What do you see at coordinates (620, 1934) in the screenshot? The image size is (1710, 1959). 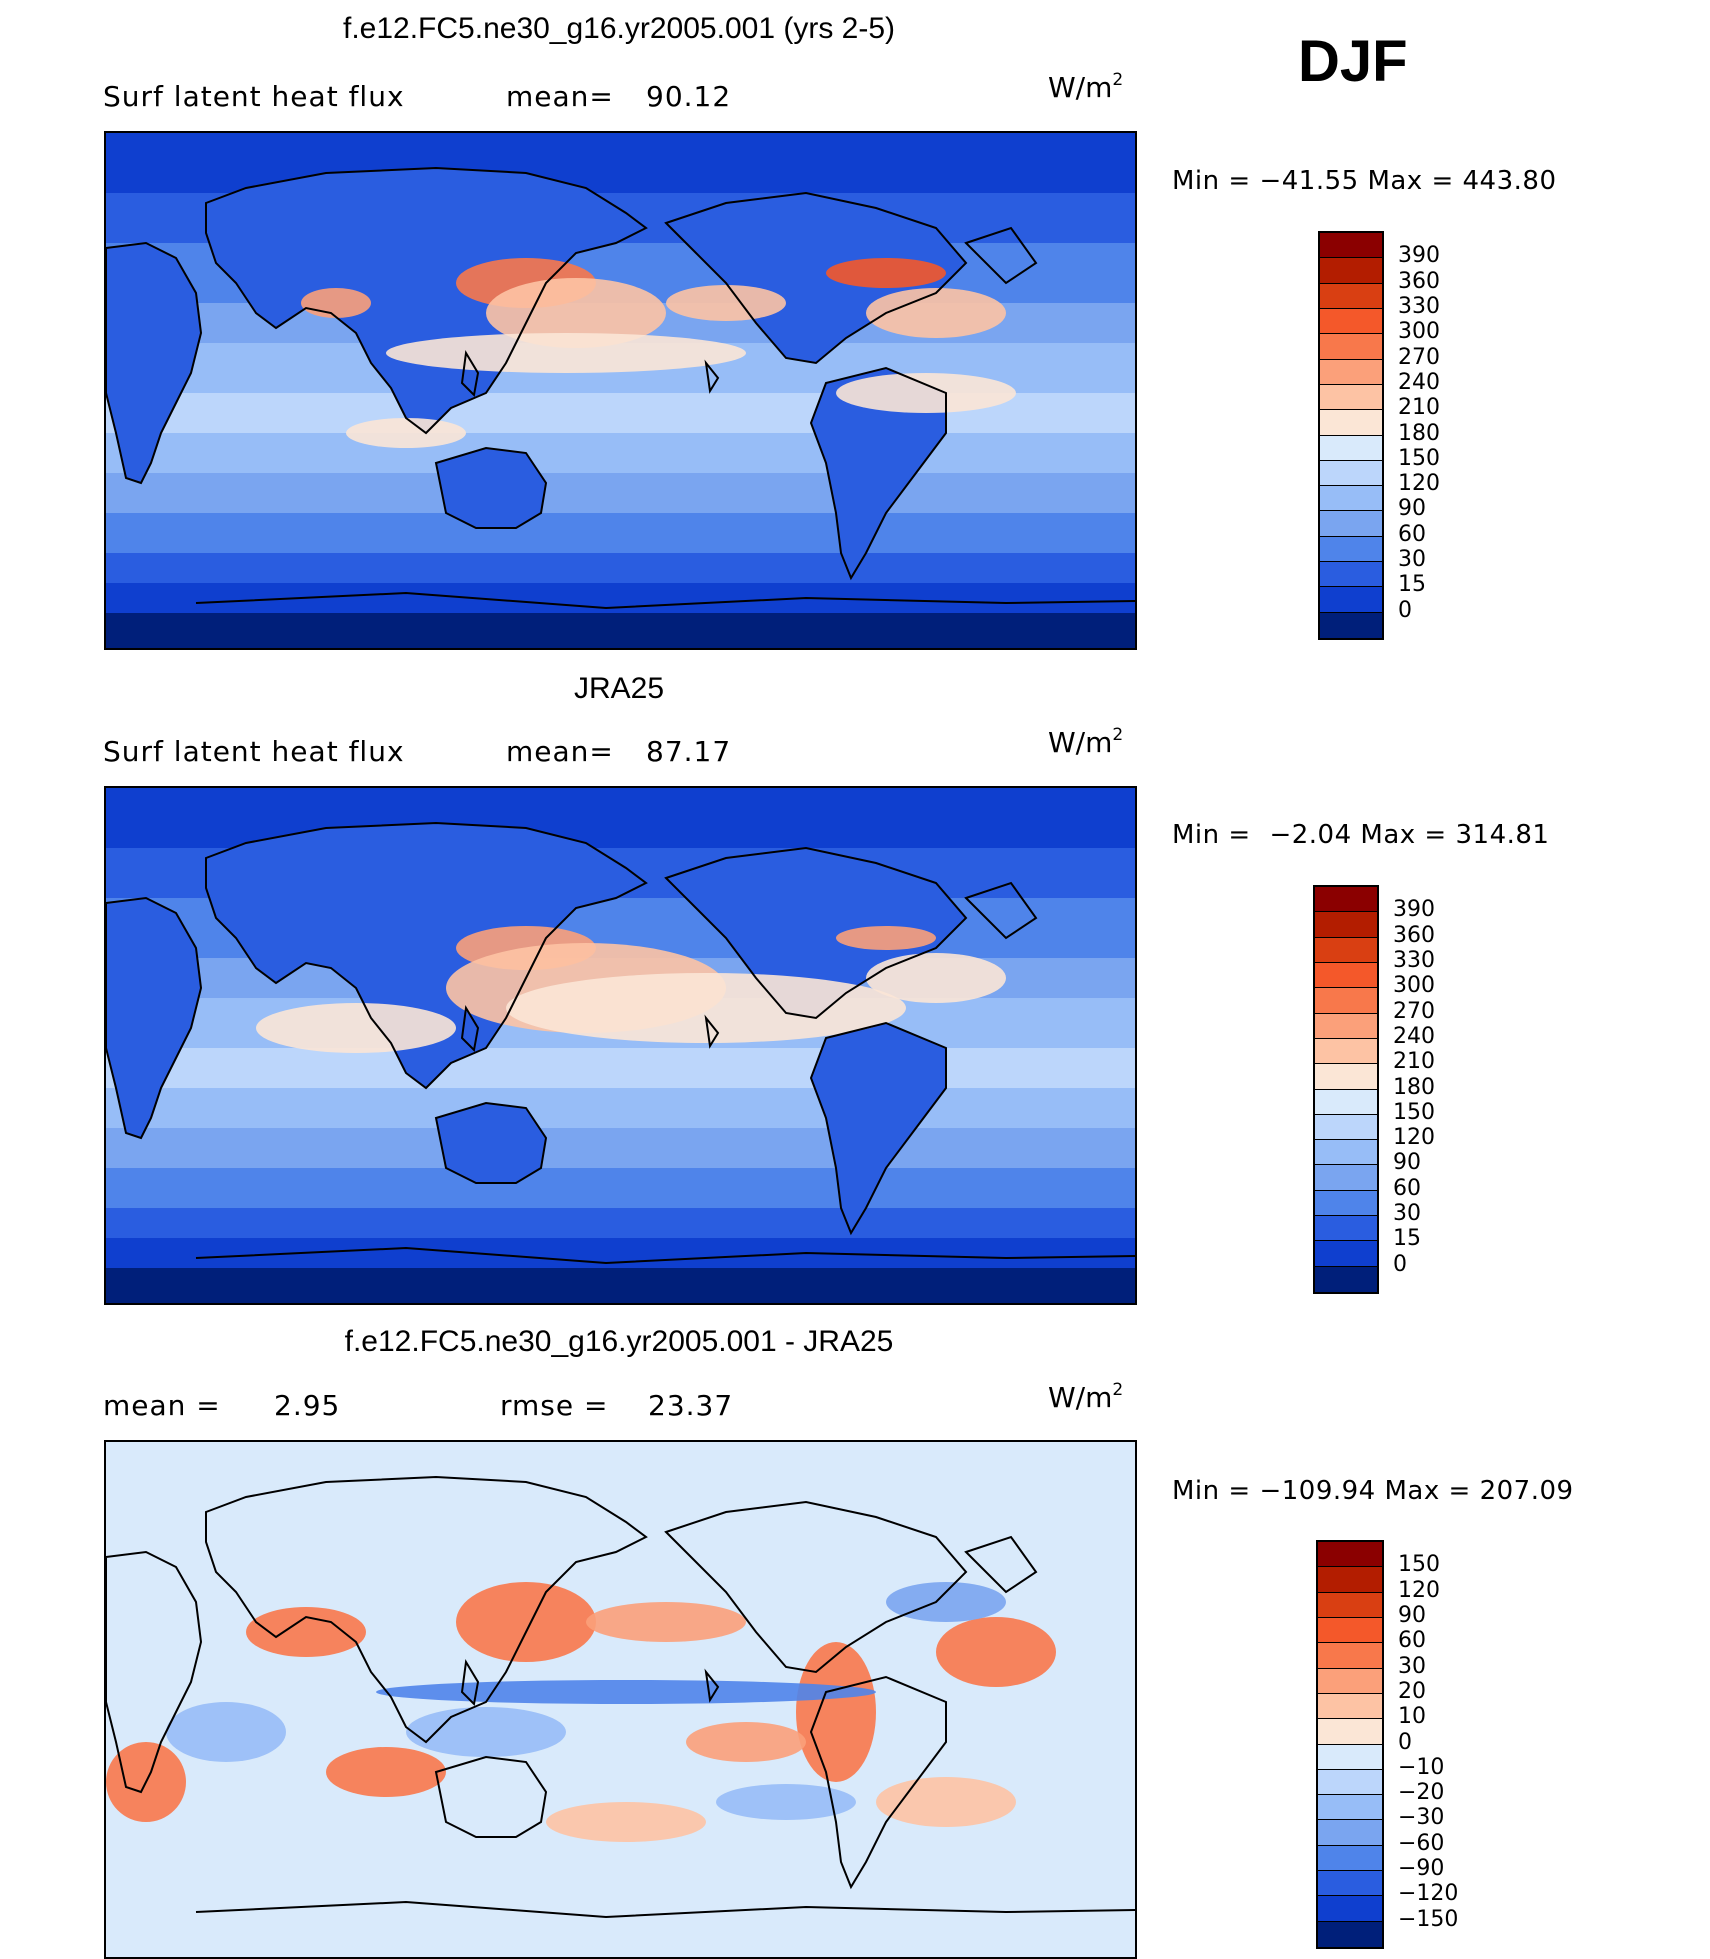 I see `map-antarctic-band` at bounding box center [620, 1934].